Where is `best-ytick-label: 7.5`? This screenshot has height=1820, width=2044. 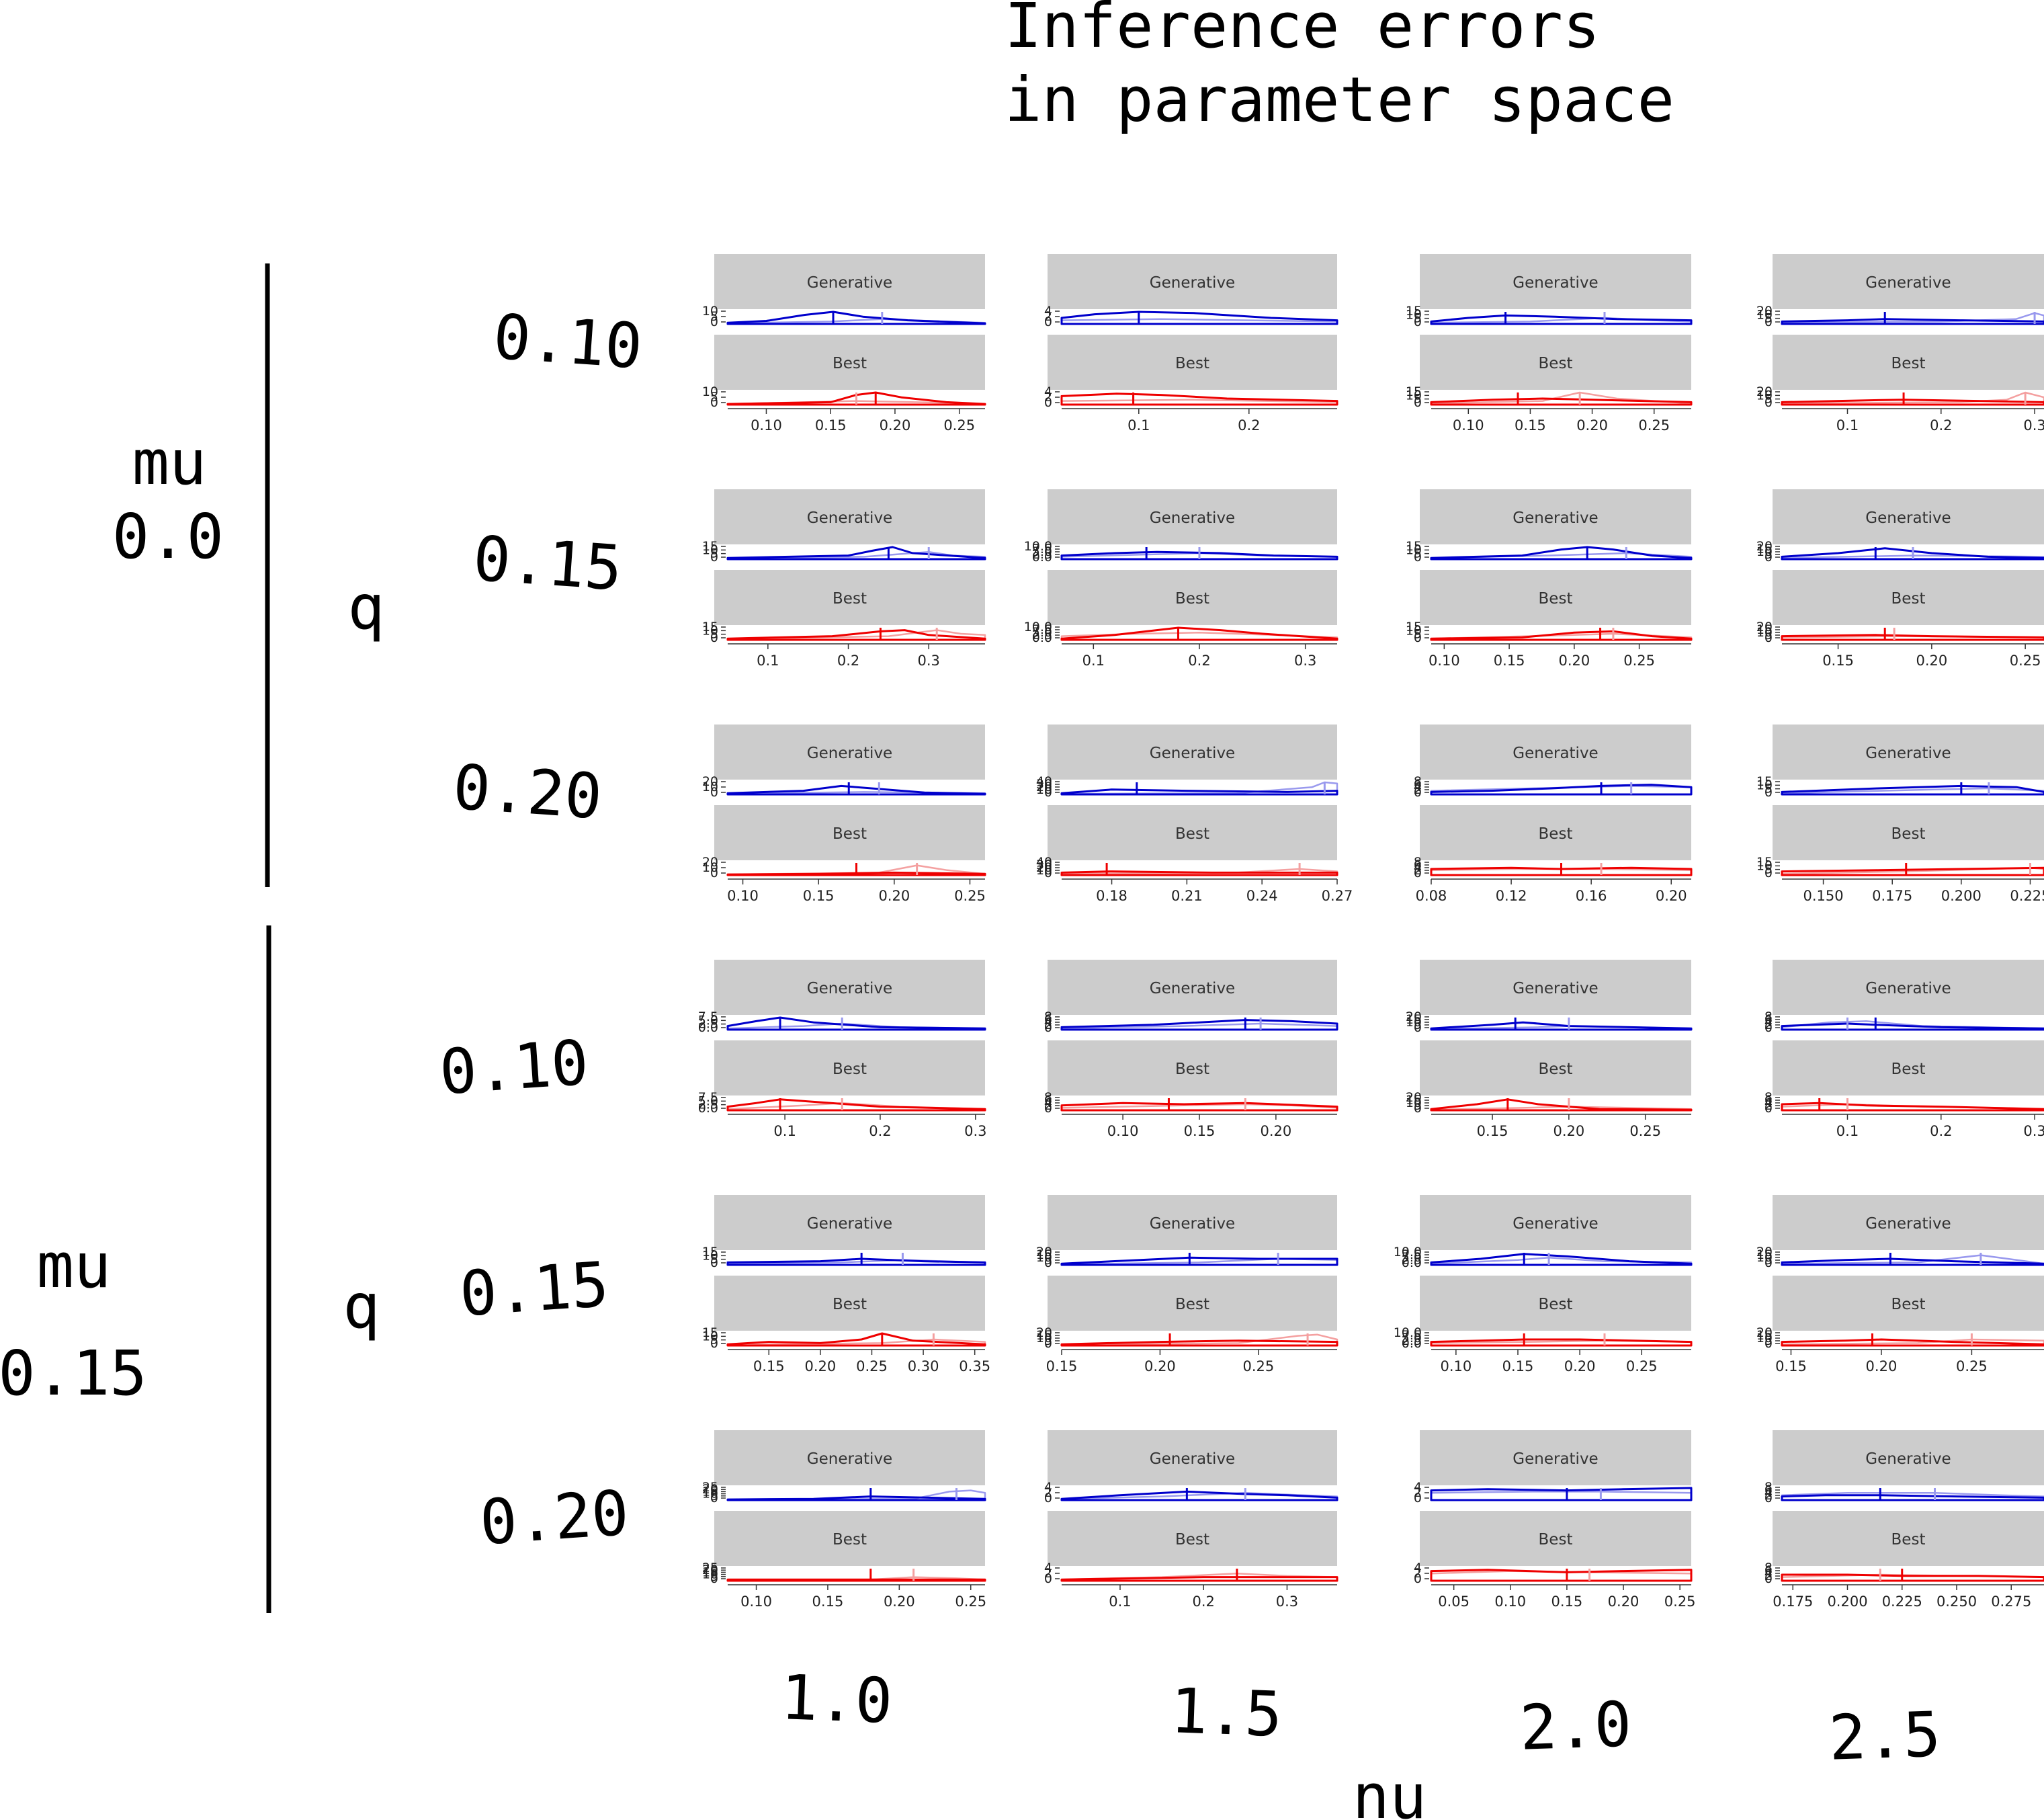 best-ytick-label: 7.5 is located at coordinates (1412, 1336).